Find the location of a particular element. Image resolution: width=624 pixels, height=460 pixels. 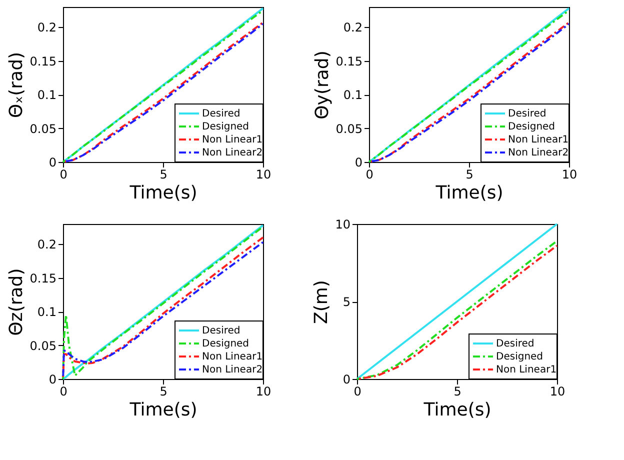

y-tick-label: 5 is located at coordinates (346, 302).